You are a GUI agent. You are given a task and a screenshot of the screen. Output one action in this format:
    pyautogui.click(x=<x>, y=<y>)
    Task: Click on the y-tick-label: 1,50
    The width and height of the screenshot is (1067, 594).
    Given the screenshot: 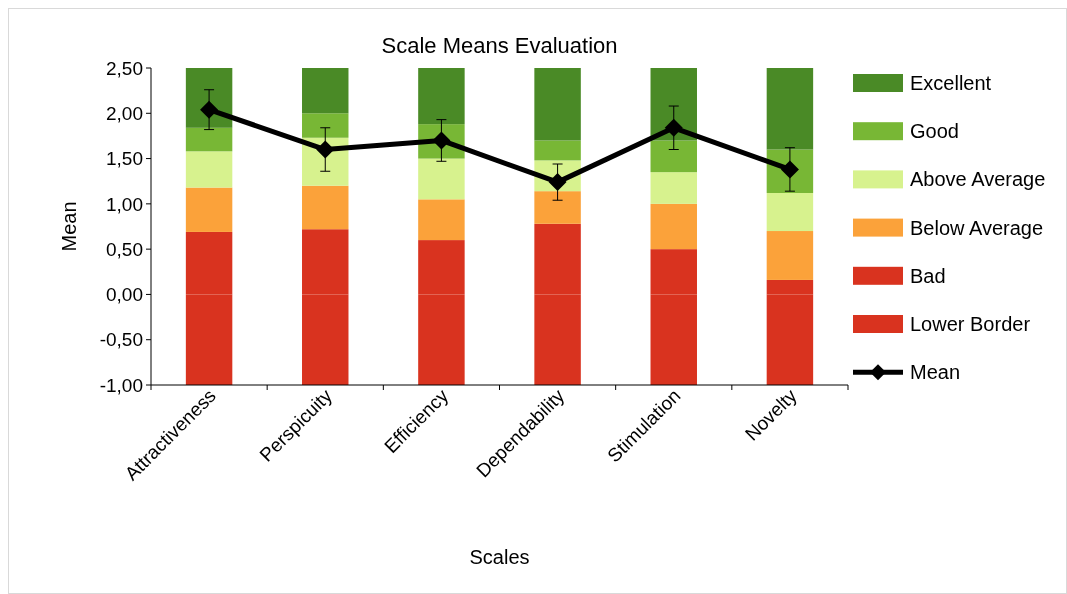 What is the action you would take?
    pyautogui.click(x=124, y=159)
    